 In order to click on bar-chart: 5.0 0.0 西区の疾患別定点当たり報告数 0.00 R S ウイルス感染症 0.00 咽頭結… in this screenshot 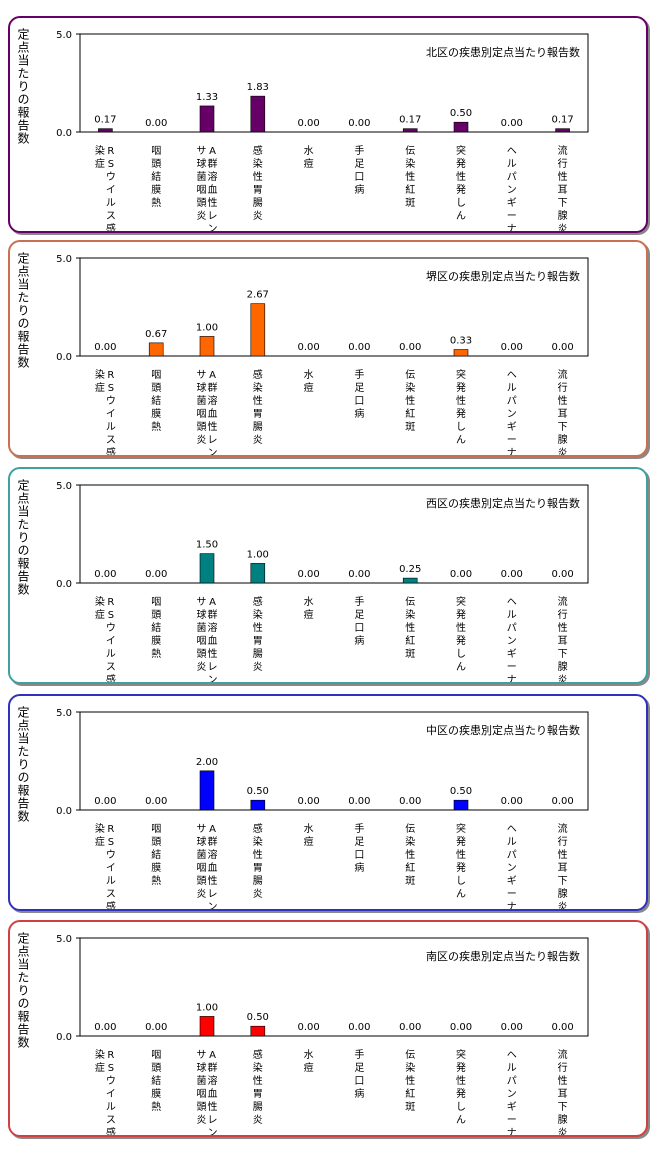, I will do `click(322, 581)`.